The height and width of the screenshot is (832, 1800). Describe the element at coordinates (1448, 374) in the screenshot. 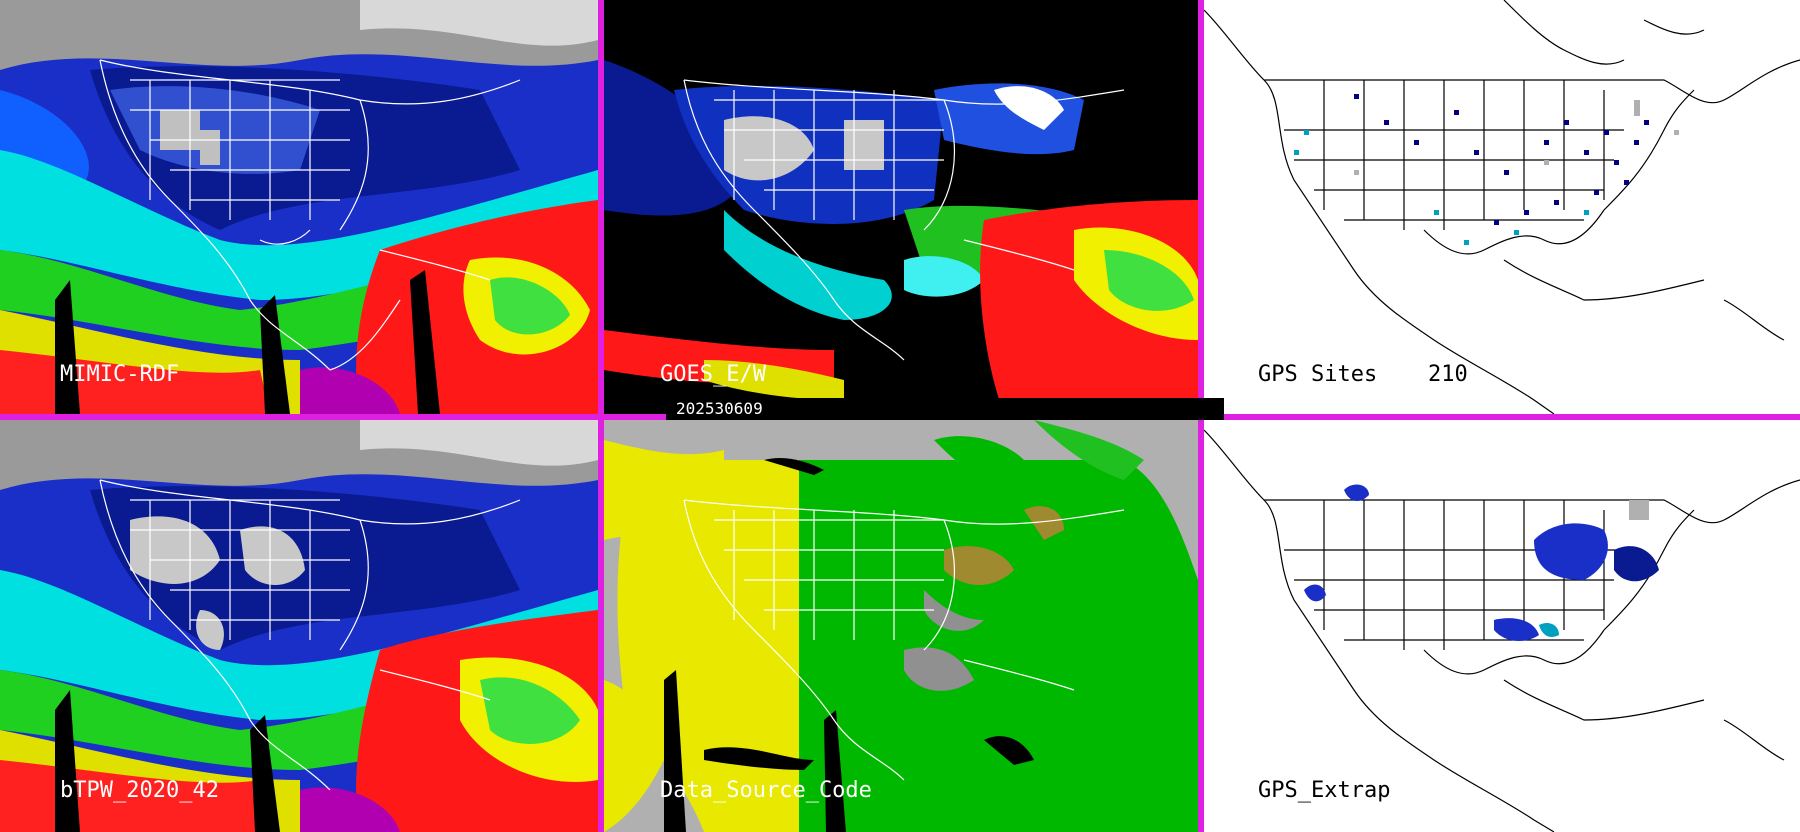

I see `gps-sites-count: 210` at that location.